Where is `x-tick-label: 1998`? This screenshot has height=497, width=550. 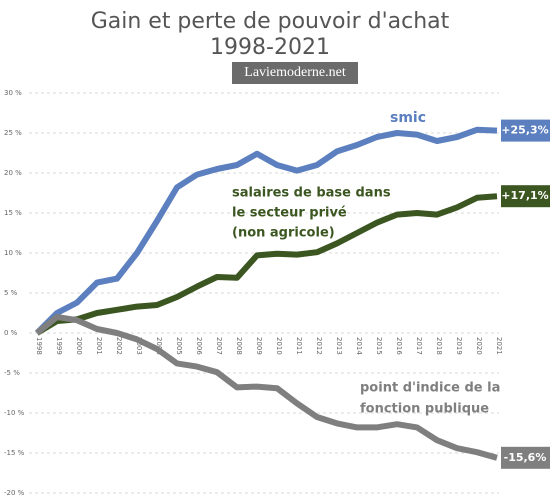 x-tick-label: 1998 is located at coordinates (39, 346).